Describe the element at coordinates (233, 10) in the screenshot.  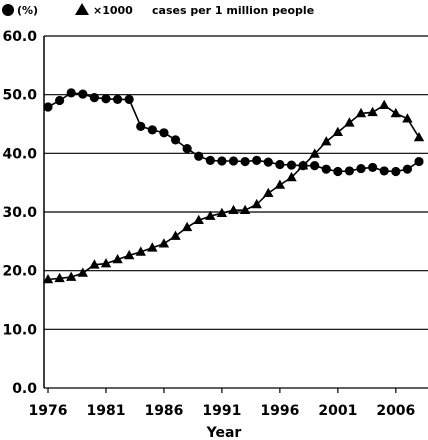
I see `legend-extra-label: cases per 1 million people` at that location.